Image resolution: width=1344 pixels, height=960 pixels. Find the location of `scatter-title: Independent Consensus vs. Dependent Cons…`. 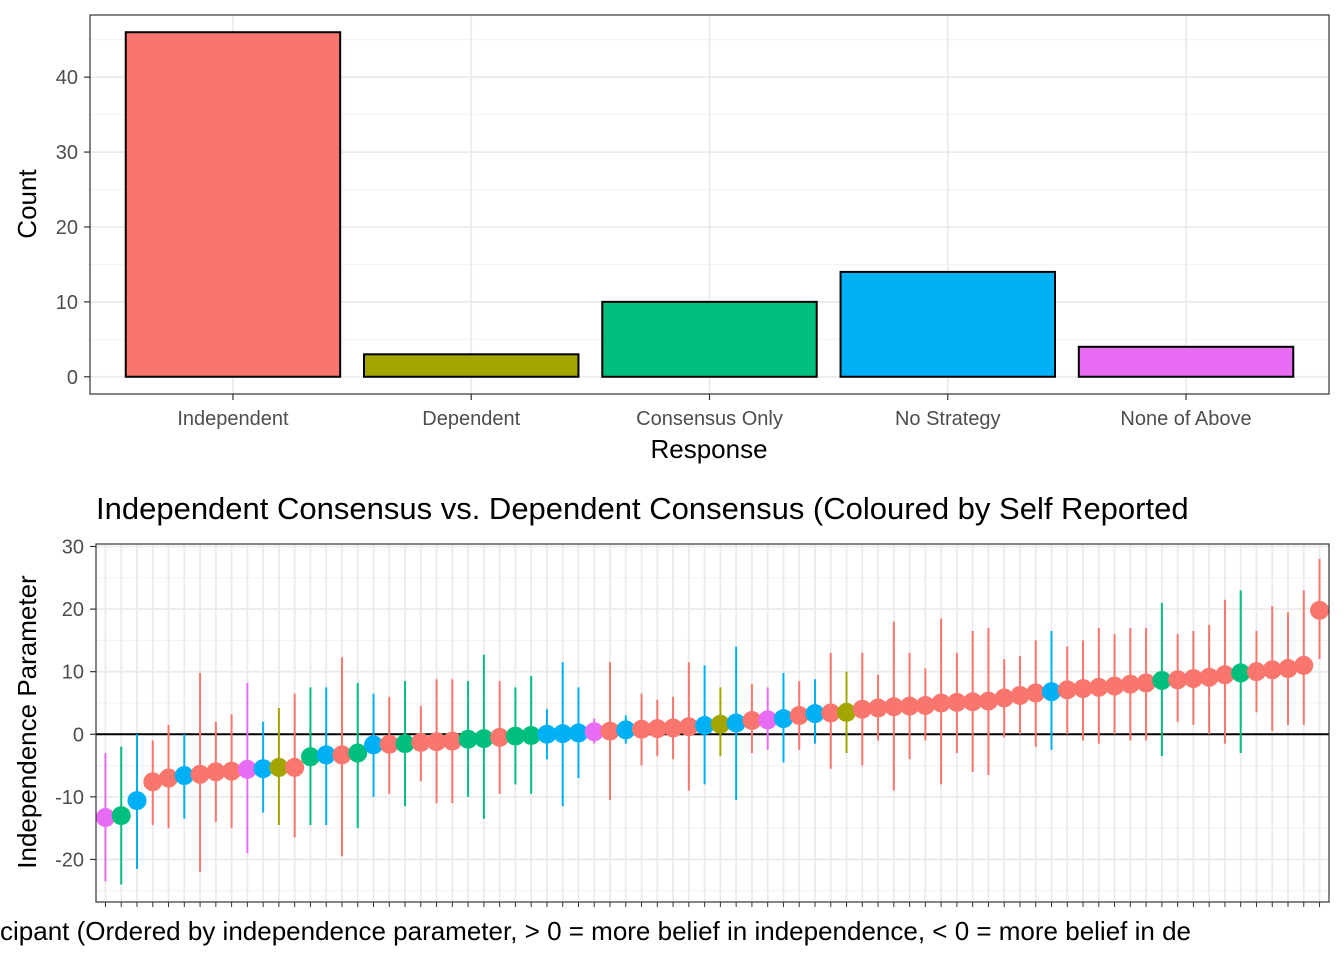

scatter-title: Independent Consensus vs. Dependent Cons… is located at coordinates (642, 508).